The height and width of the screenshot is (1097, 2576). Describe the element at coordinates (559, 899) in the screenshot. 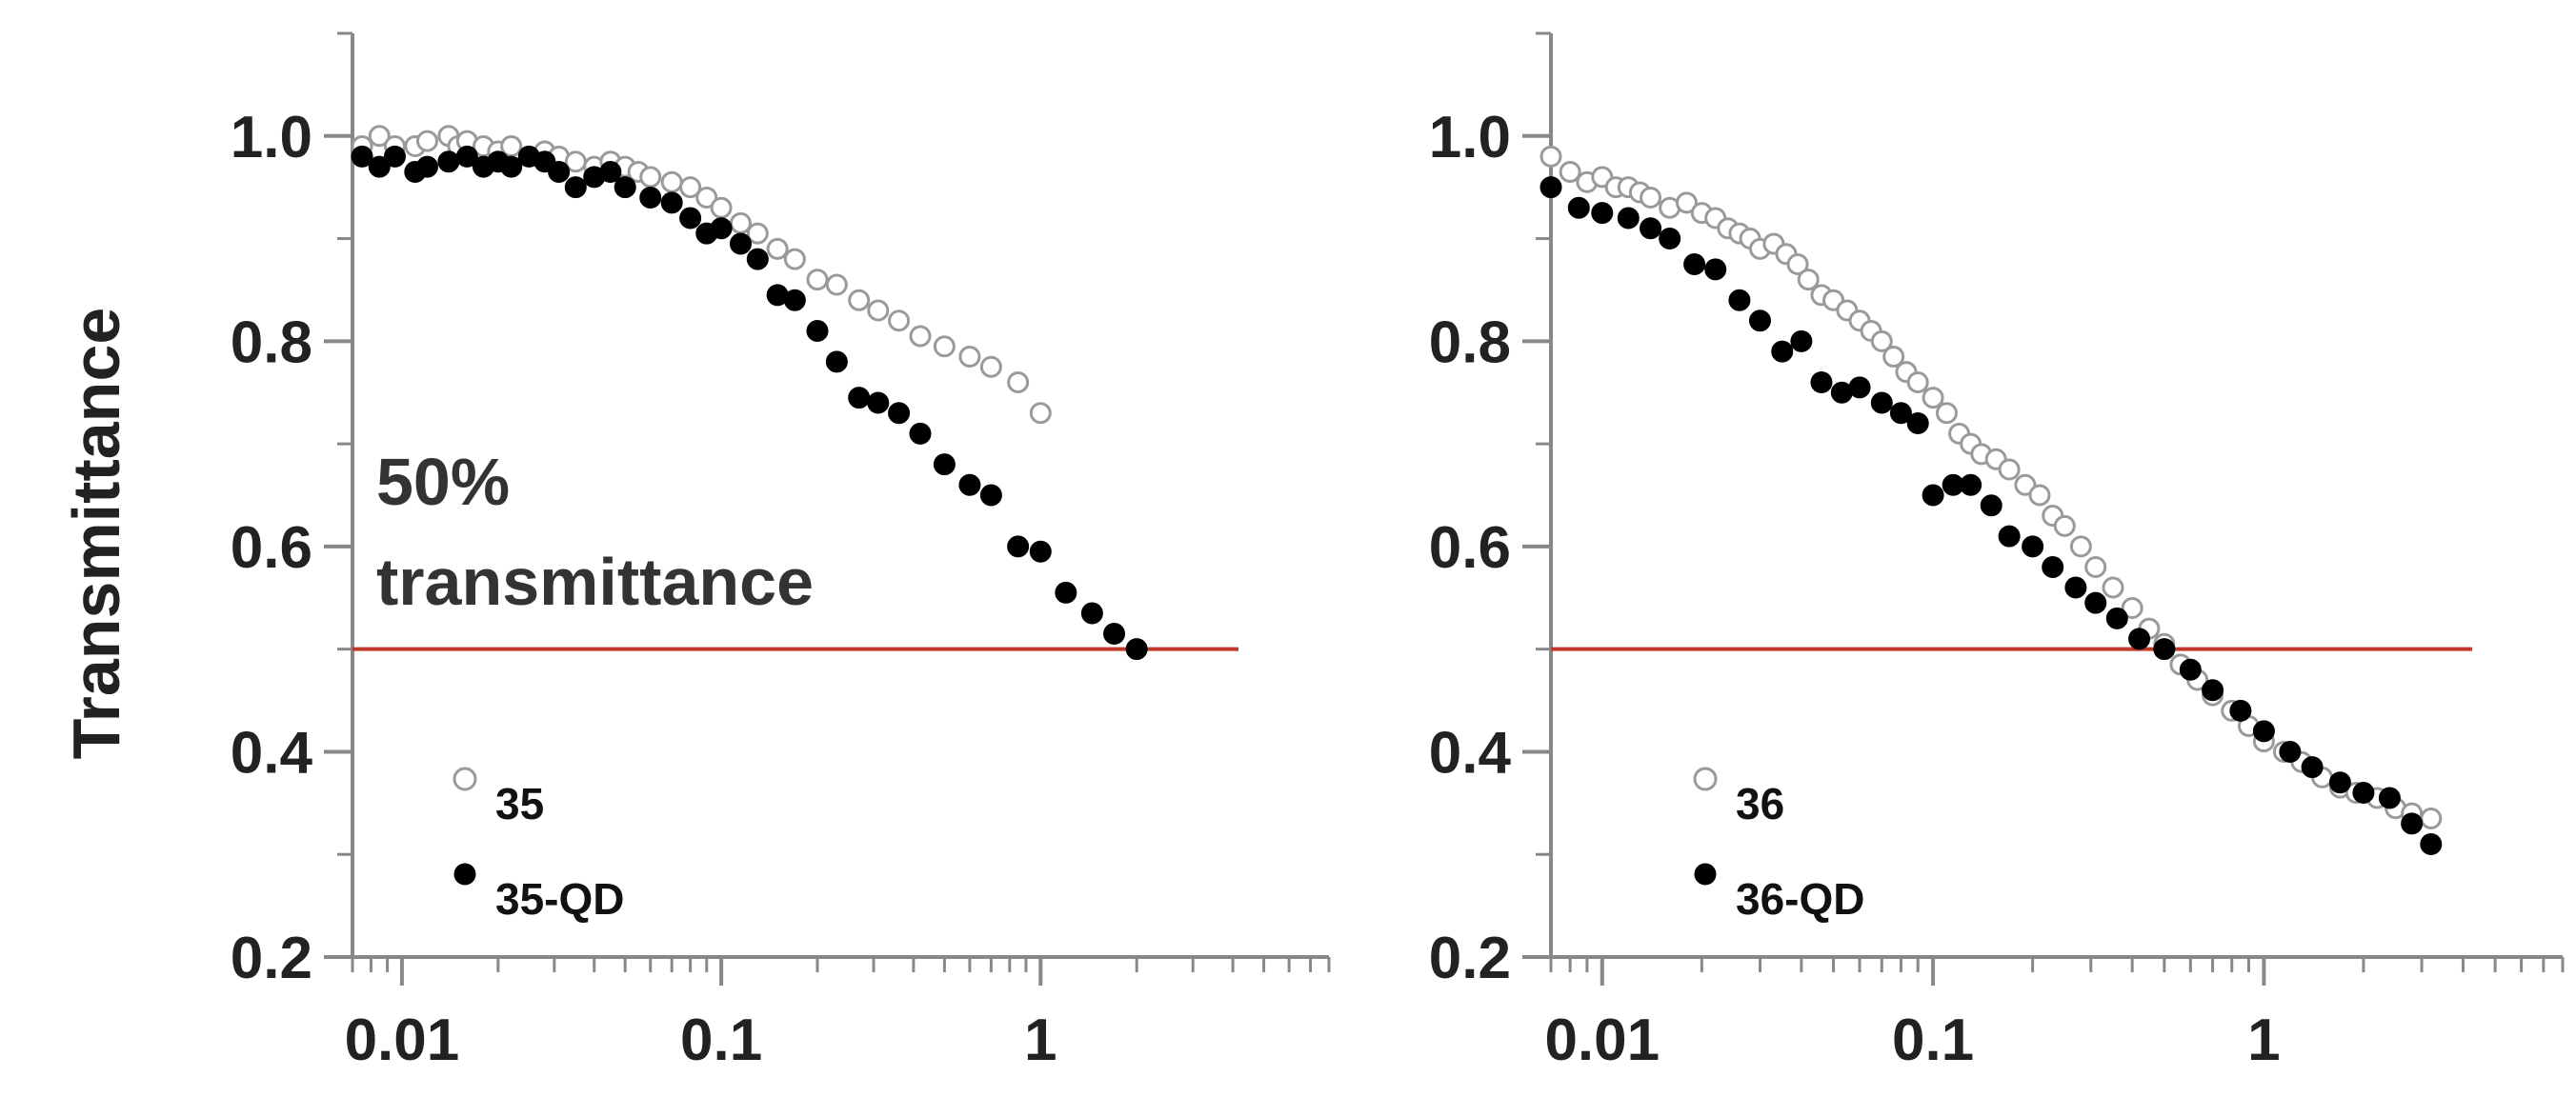

I see `legend-label: 35-QD` at that location.